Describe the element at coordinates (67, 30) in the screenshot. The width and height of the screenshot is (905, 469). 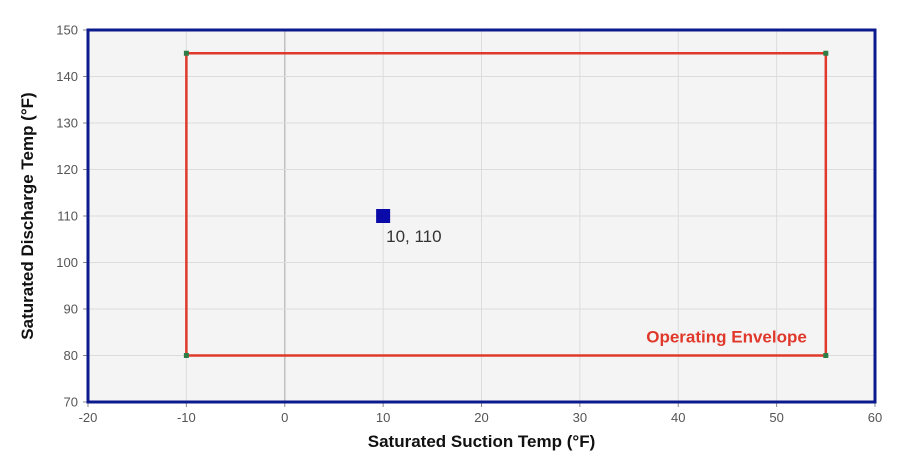
I see `y-tick-label: 150` at that location.